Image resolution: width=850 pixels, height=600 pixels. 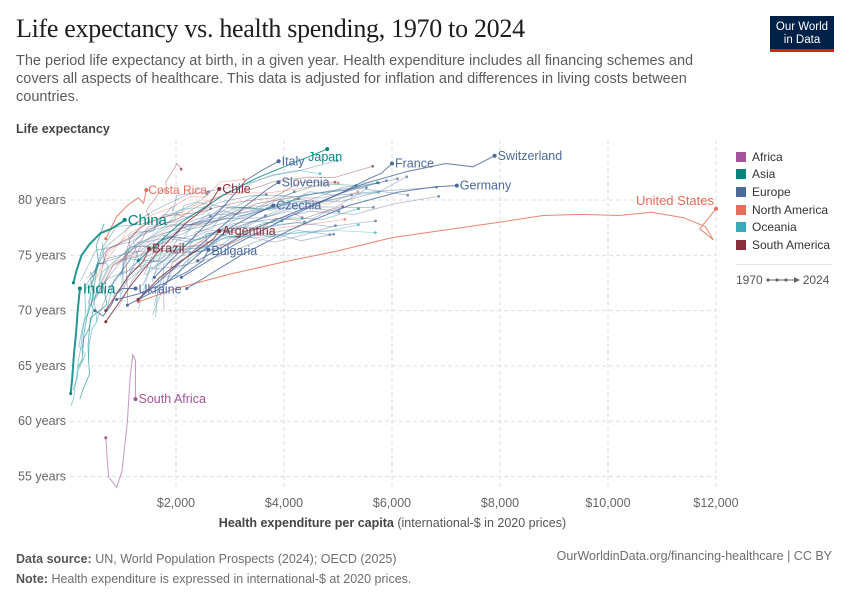 What do you see at coordinates (208, 249) in the screenshot?
I see `series-end-point-bulgaria` at bounding box center [208, 249].